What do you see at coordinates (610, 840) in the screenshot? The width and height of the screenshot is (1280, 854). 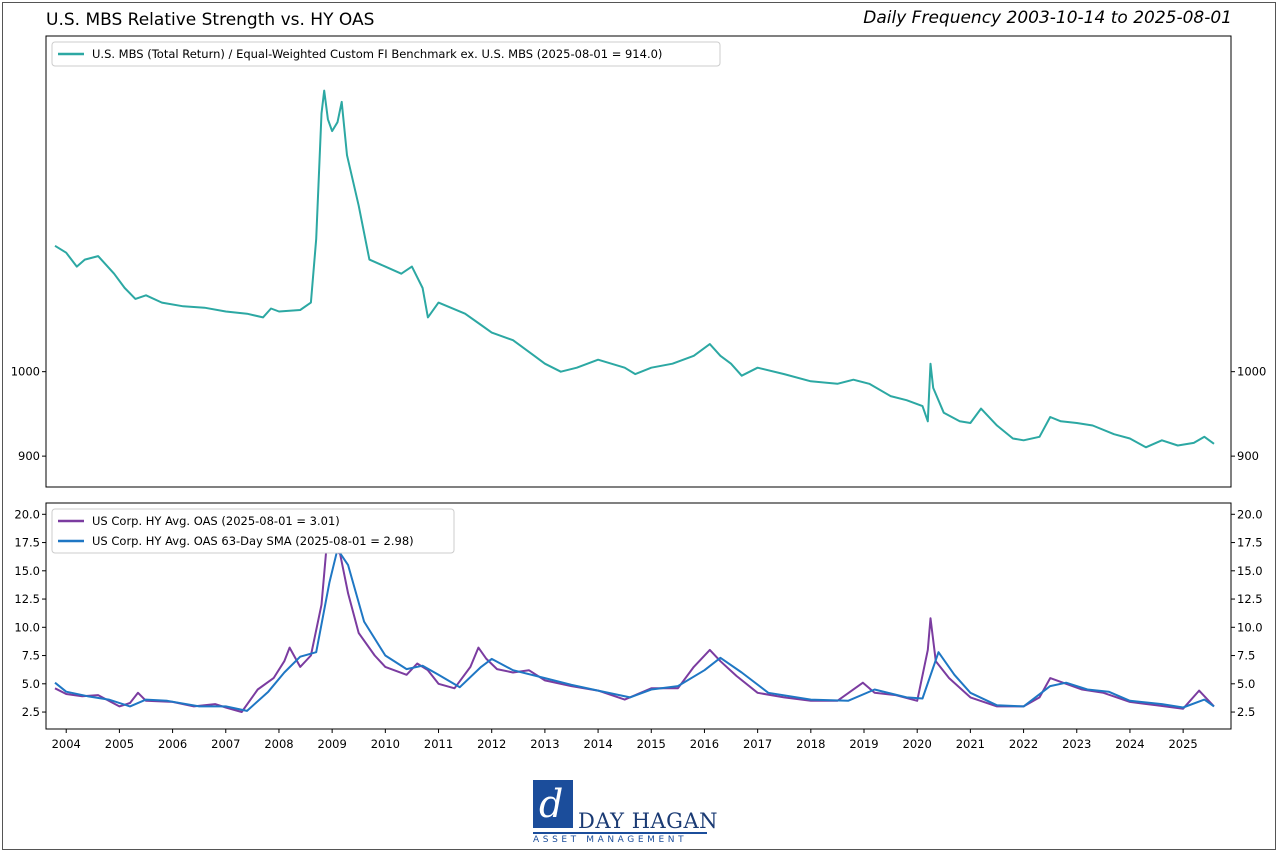 I see `logo-tagline: ASSET MANAGEMENT` at bounding box center [610, 840].